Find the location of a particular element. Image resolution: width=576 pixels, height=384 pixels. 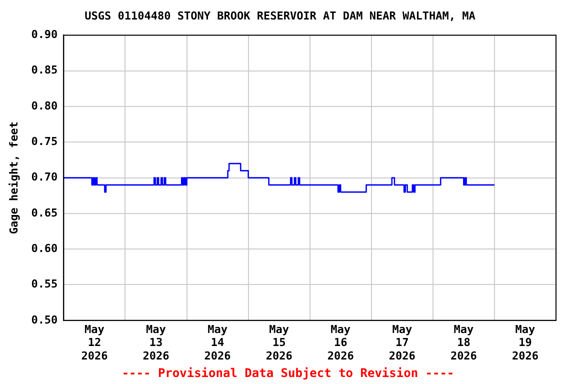

x-tick-label: May 18 2026 is located at coordinates (464, 342).